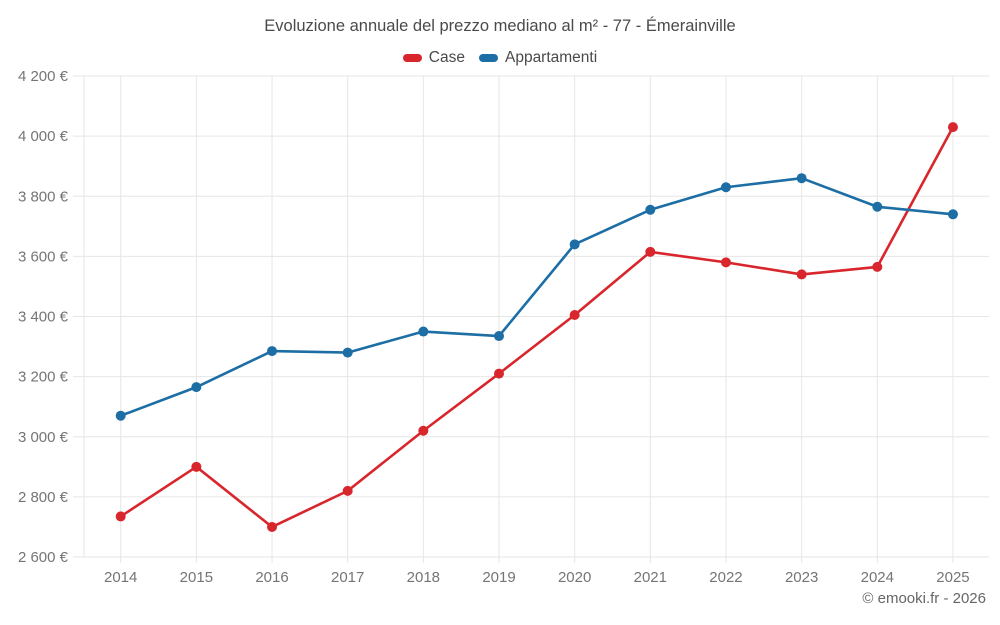  What do you see at coordinates (196, 466) in the screenshot?
I see `case-point-2015` at bounding box center [196, 466].